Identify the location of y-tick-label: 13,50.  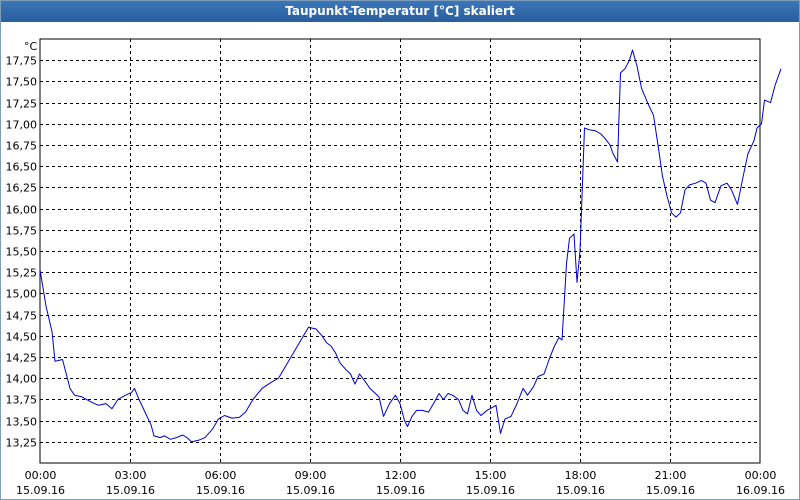
(22, 422).